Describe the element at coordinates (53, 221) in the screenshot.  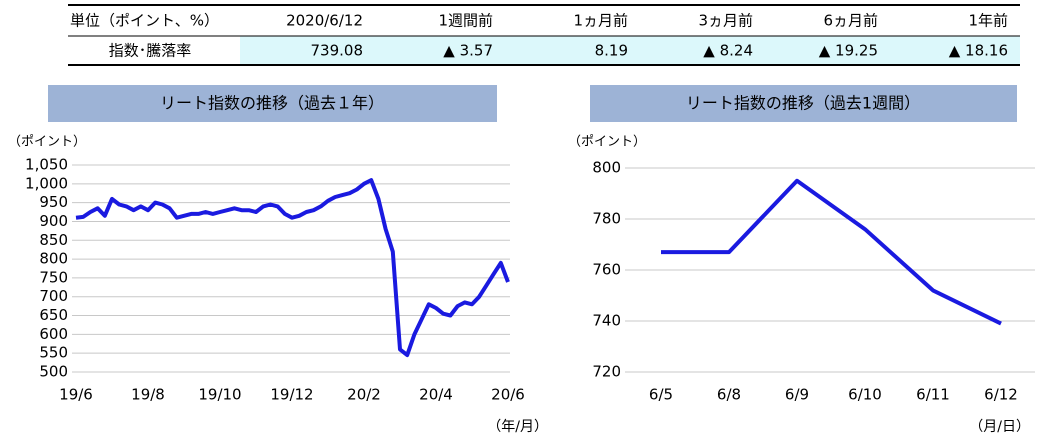
I see `y-tick-label: 900` at that location.